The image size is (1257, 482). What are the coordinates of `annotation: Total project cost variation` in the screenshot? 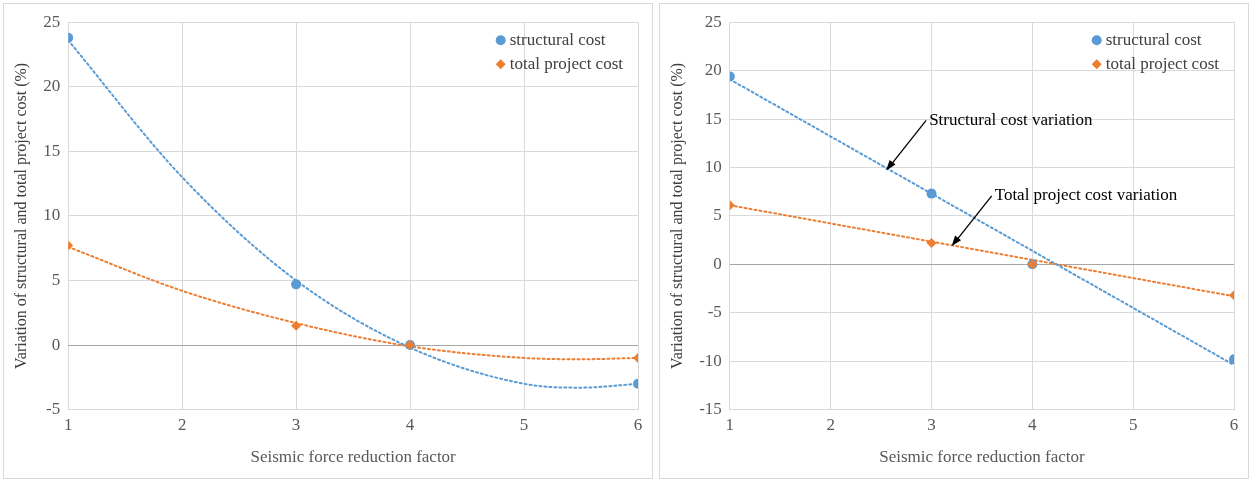 It's located at (1086, 195).